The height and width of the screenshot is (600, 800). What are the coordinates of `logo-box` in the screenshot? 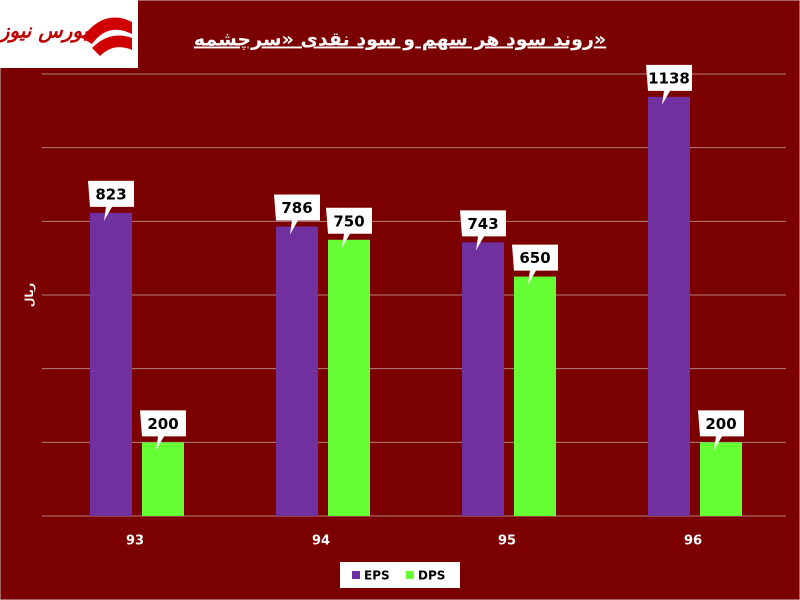 It's located at (69, 34).